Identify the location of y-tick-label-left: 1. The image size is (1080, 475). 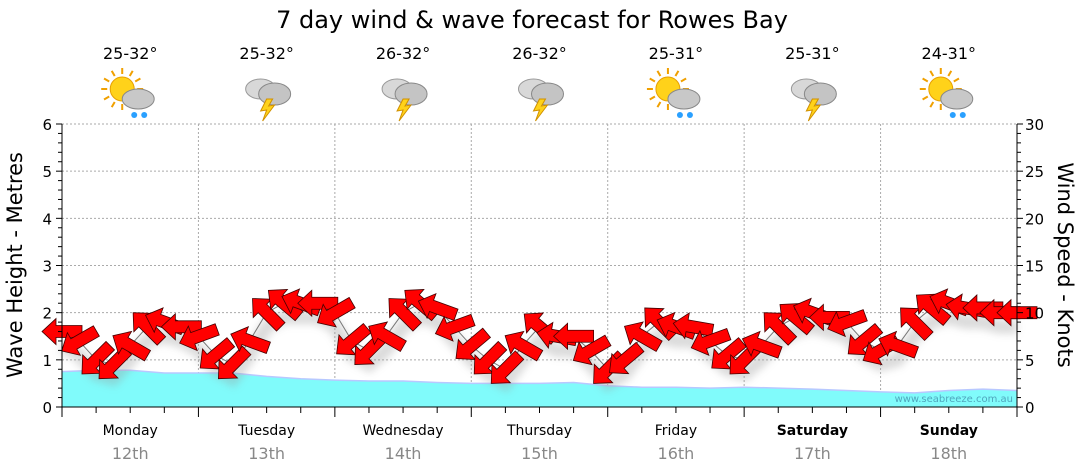
(47, 361).